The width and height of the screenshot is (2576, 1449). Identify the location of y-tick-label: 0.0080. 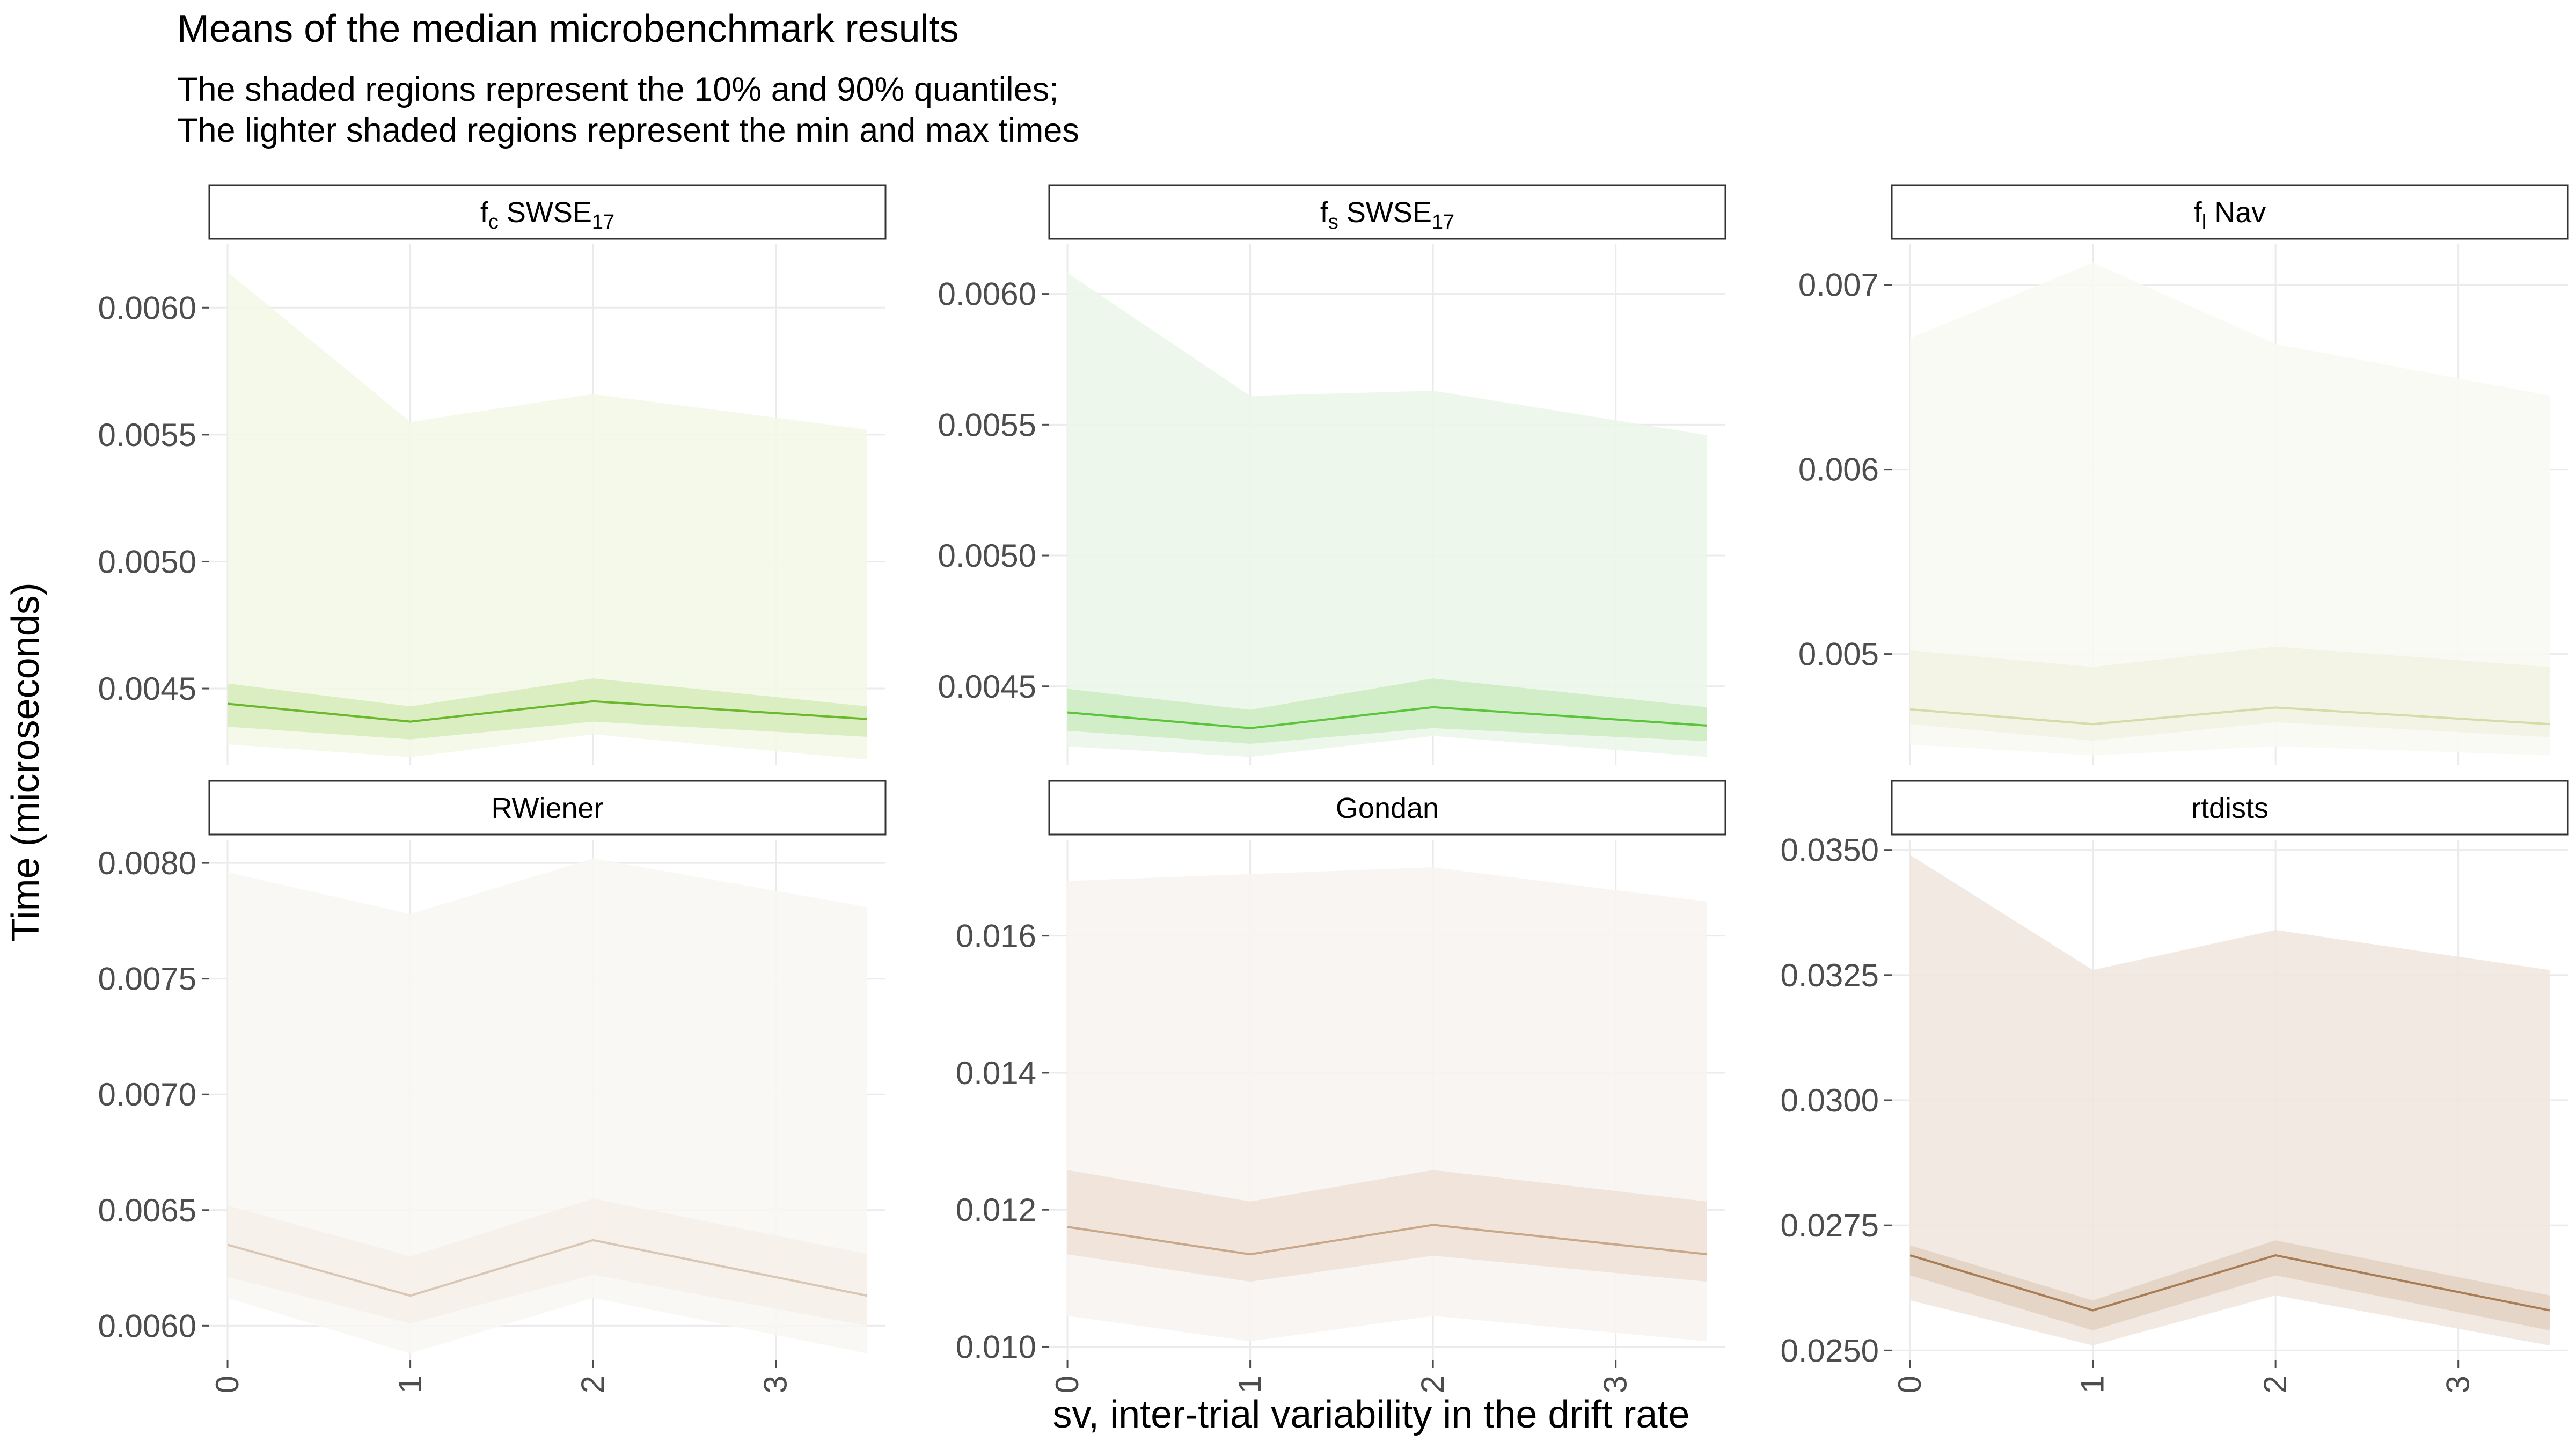
(147, 863).